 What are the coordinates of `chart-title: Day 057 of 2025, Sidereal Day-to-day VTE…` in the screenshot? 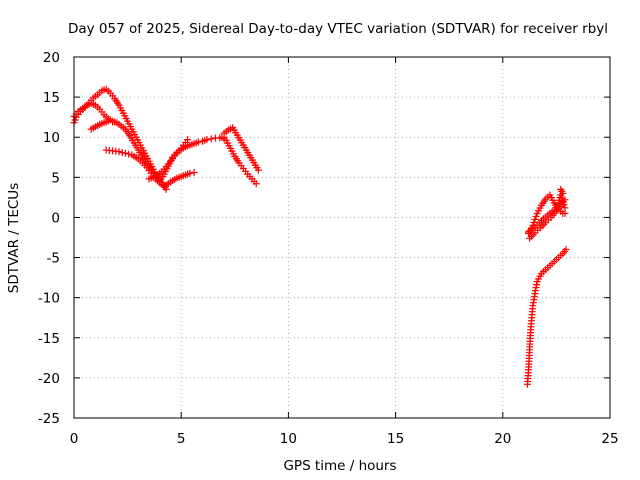 It's located at (338, 29).